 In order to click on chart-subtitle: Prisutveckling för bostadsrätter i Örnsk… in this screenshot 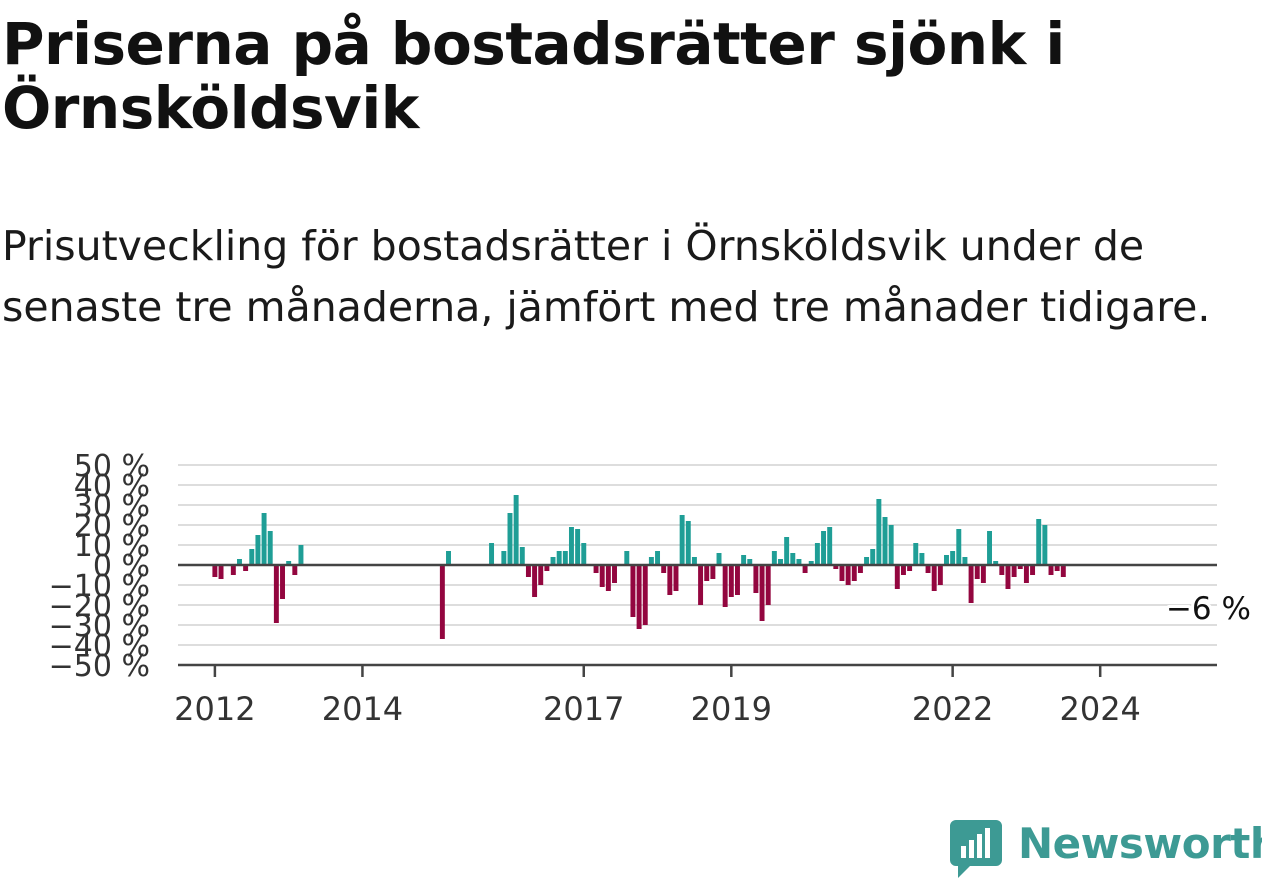, I will do `click(606, 276)`.